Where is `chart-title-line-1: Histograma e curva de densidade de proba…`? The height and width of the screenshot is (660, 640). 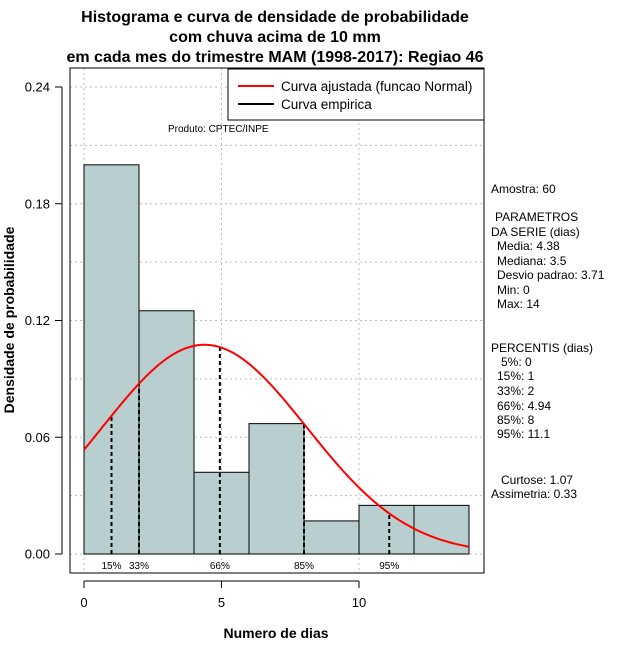 chart-title-line-1: Histograma e curva de densidade de proba… is located at coordinates (275, 17).